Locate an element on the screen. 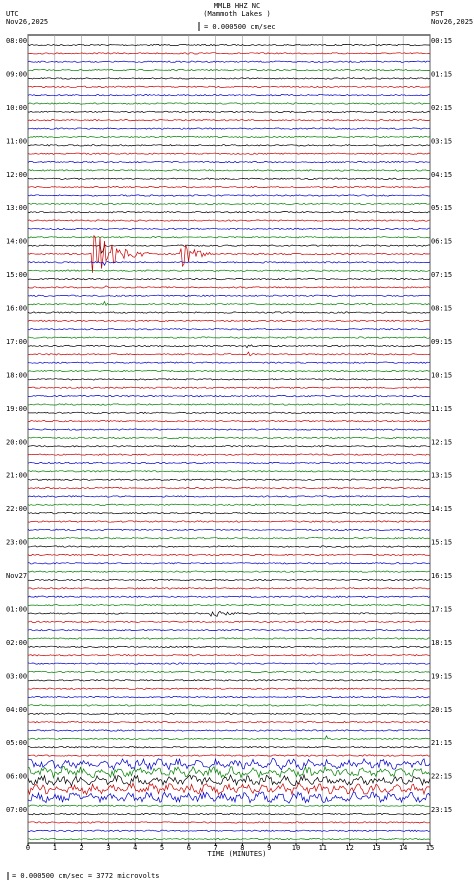 This screenshot has height=883, width=474. left-time-label: 08:00 is located at coordinates (16, 41).